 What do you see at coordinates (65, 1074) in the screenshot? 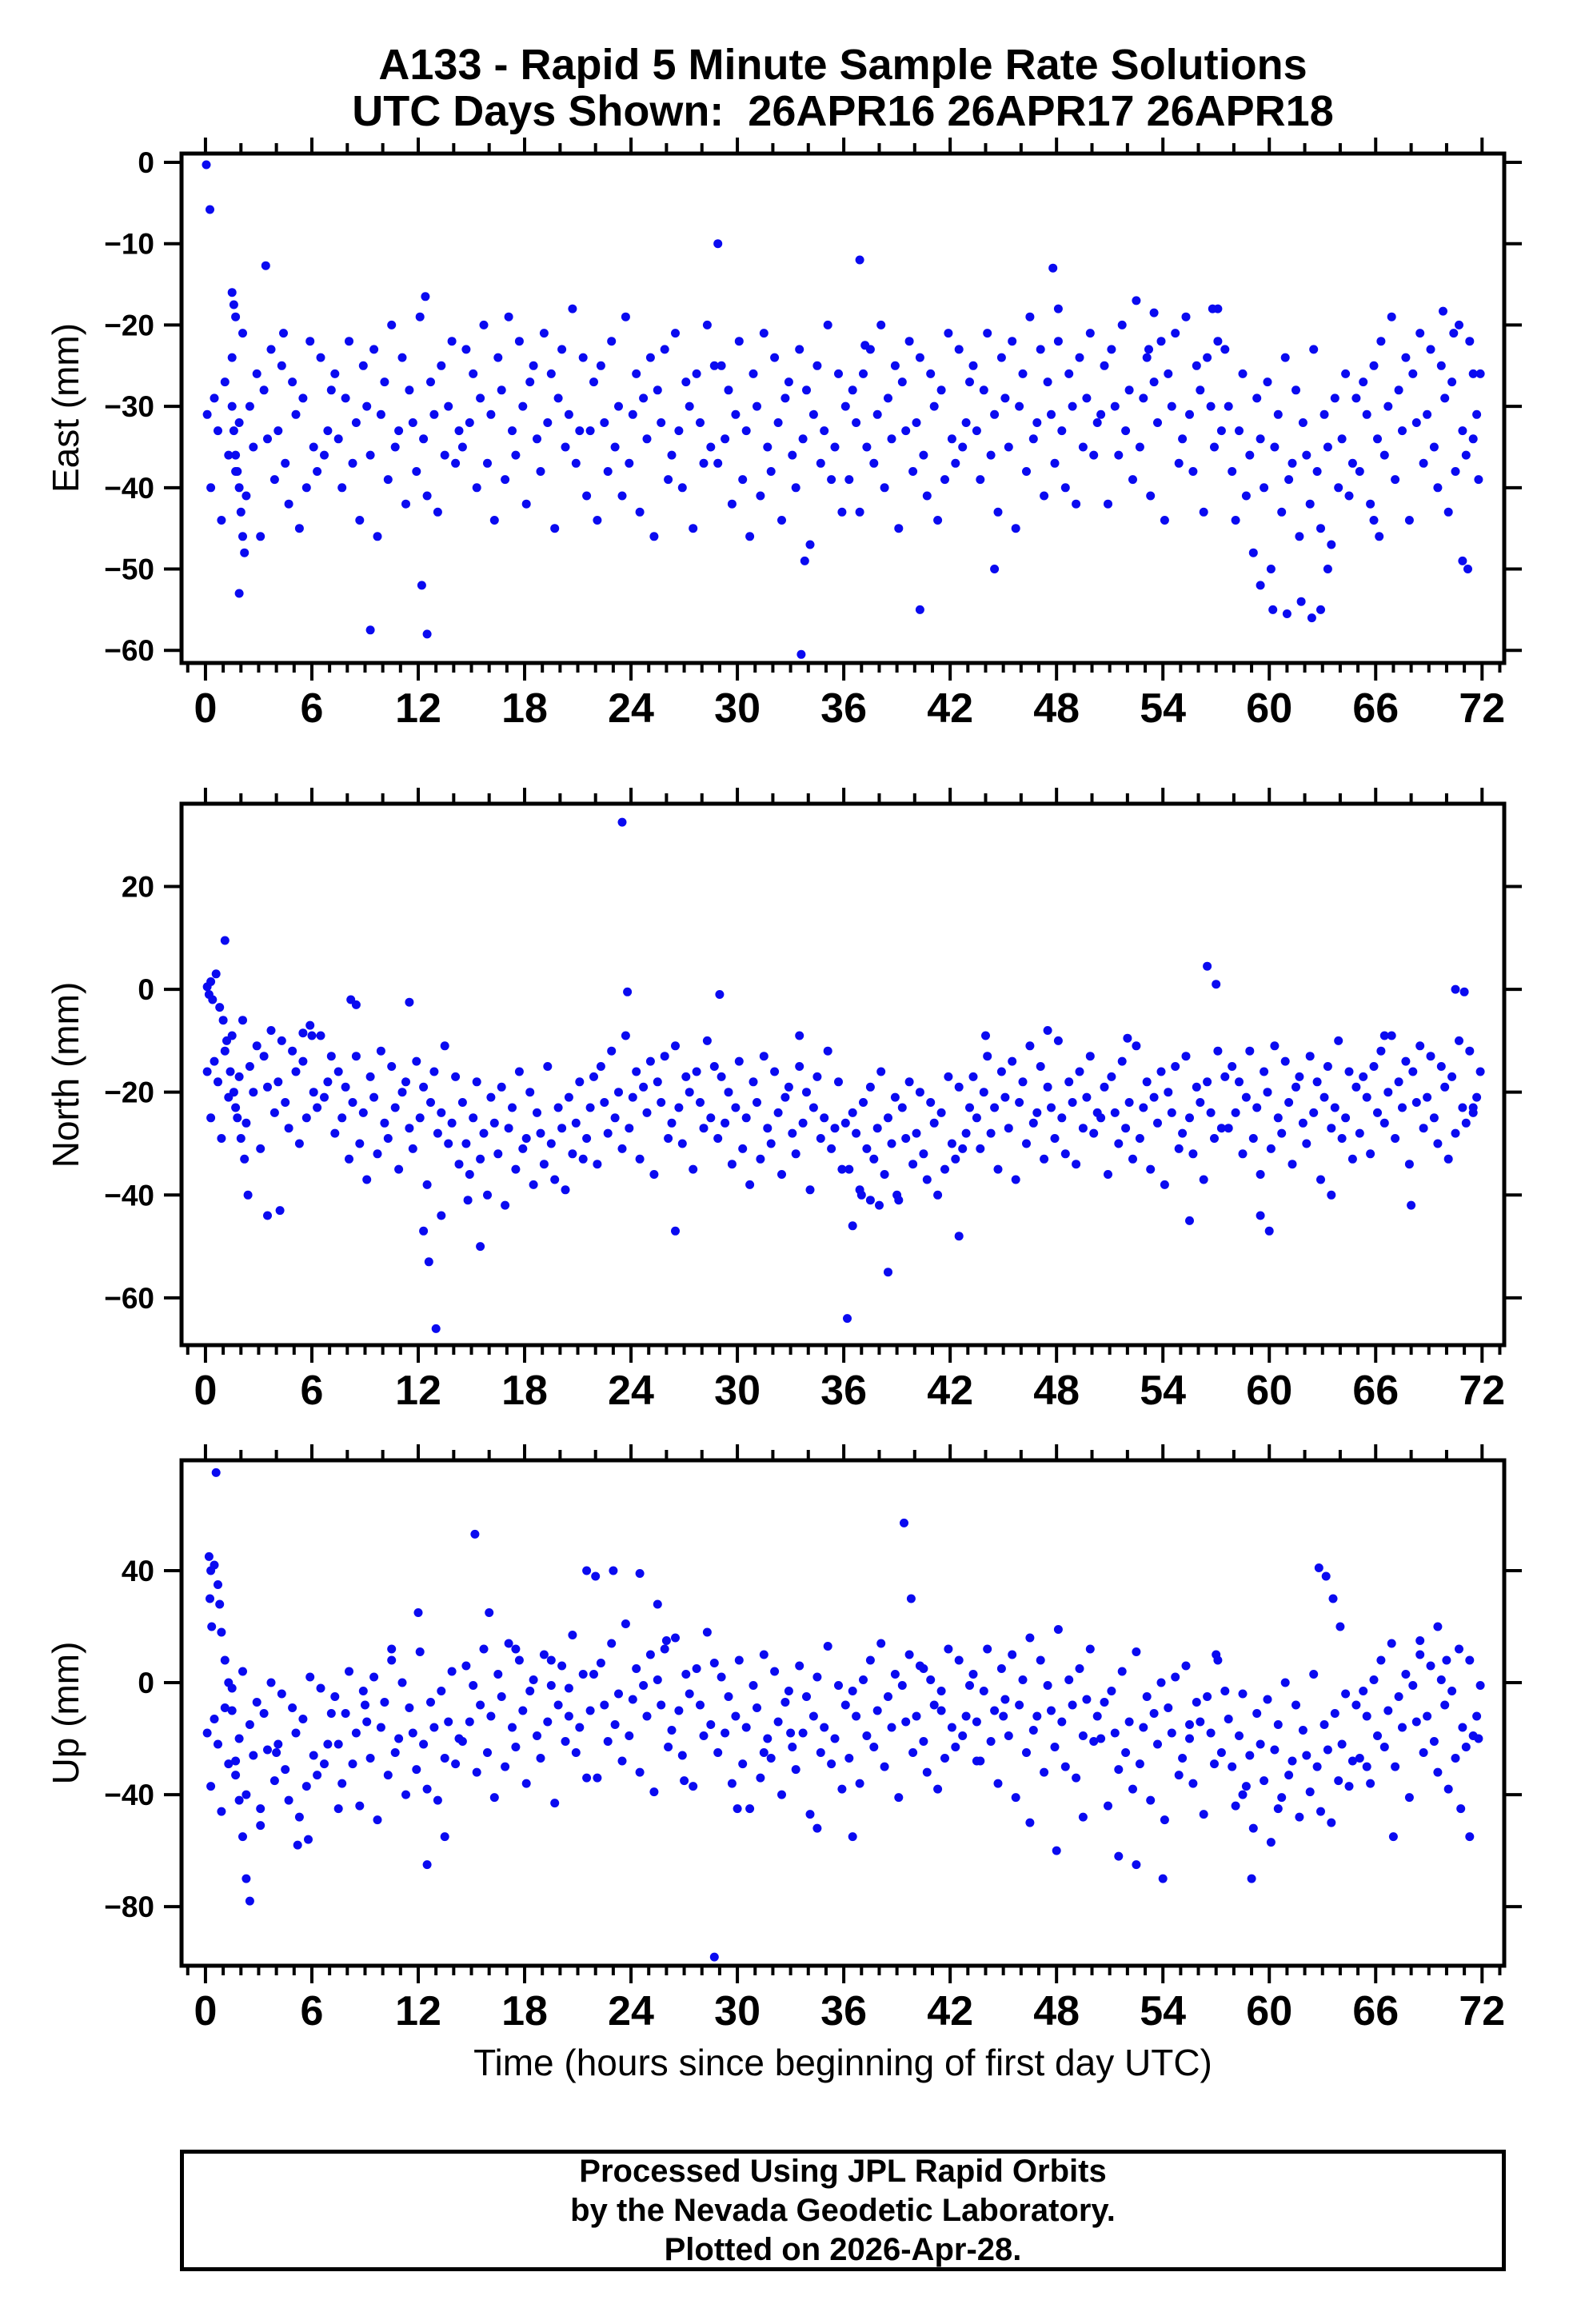
I see `y-axis-label-north: North (mm)` at bounding box center [65, 1074].